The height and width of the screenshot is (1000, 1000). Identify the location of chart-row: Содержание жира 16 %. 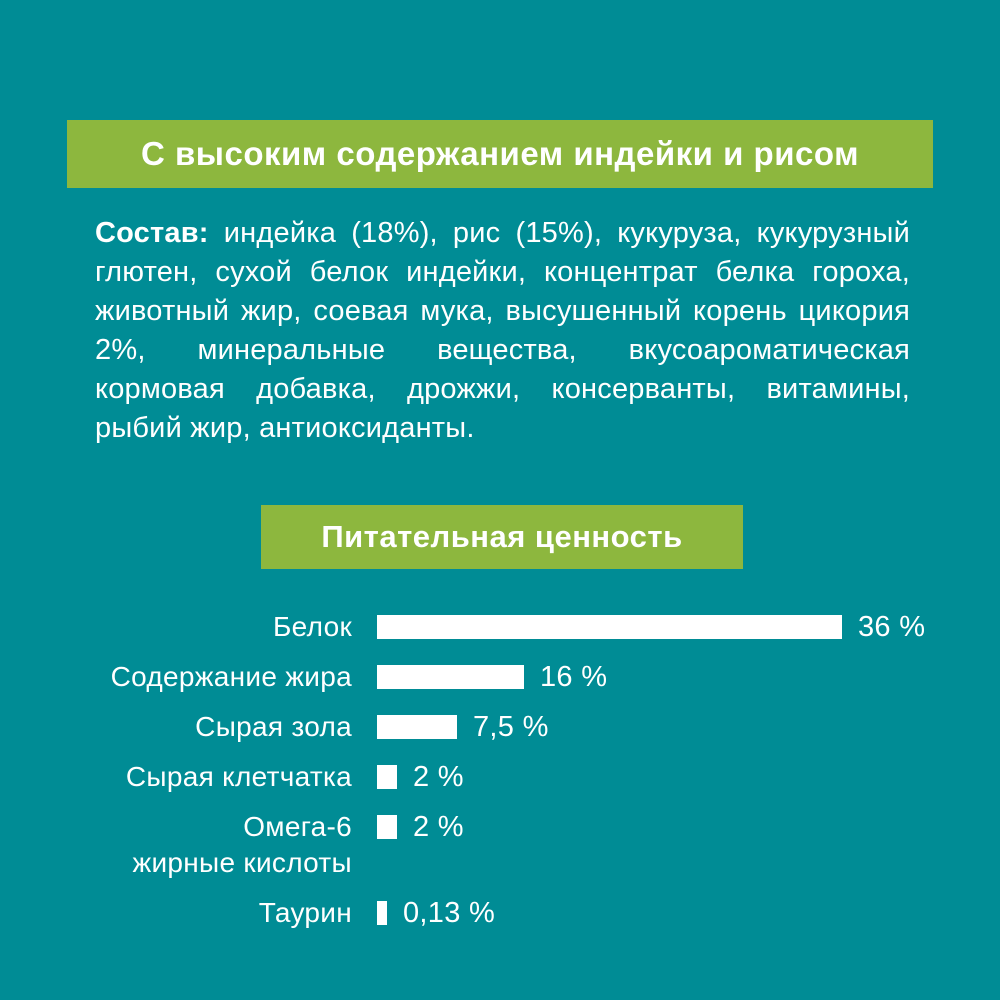
(480, 677).